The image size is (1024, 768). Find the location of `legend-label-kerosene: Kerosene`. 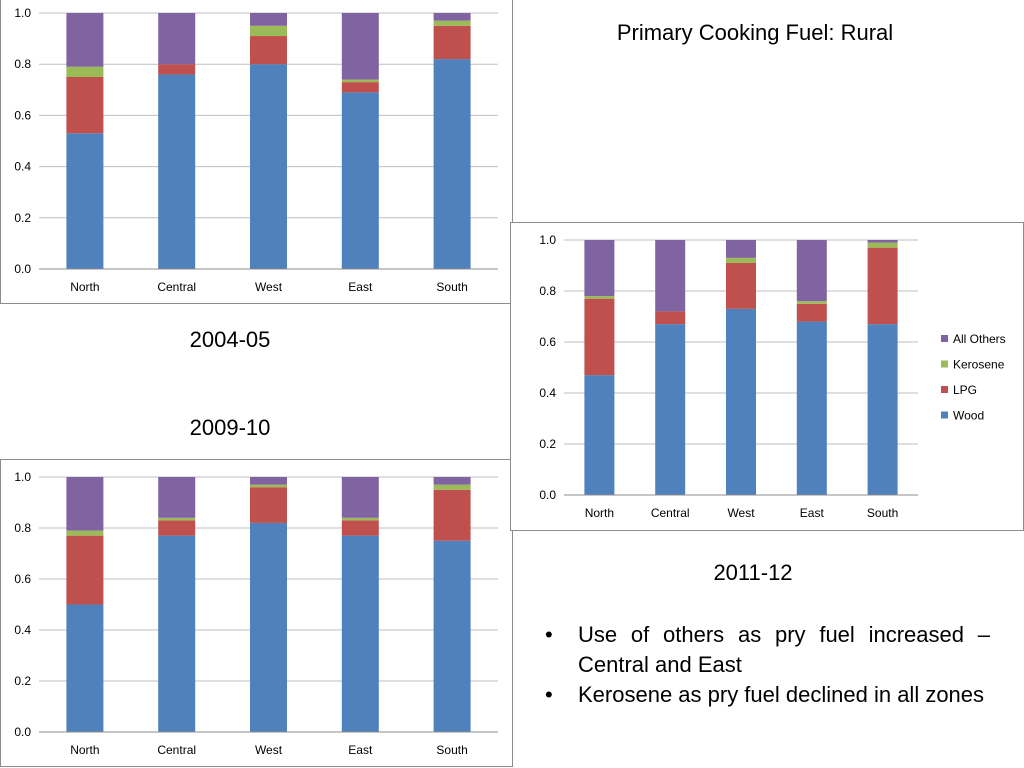

legend-label-kerosene: Kerosene is located at coordinates (979, 365).